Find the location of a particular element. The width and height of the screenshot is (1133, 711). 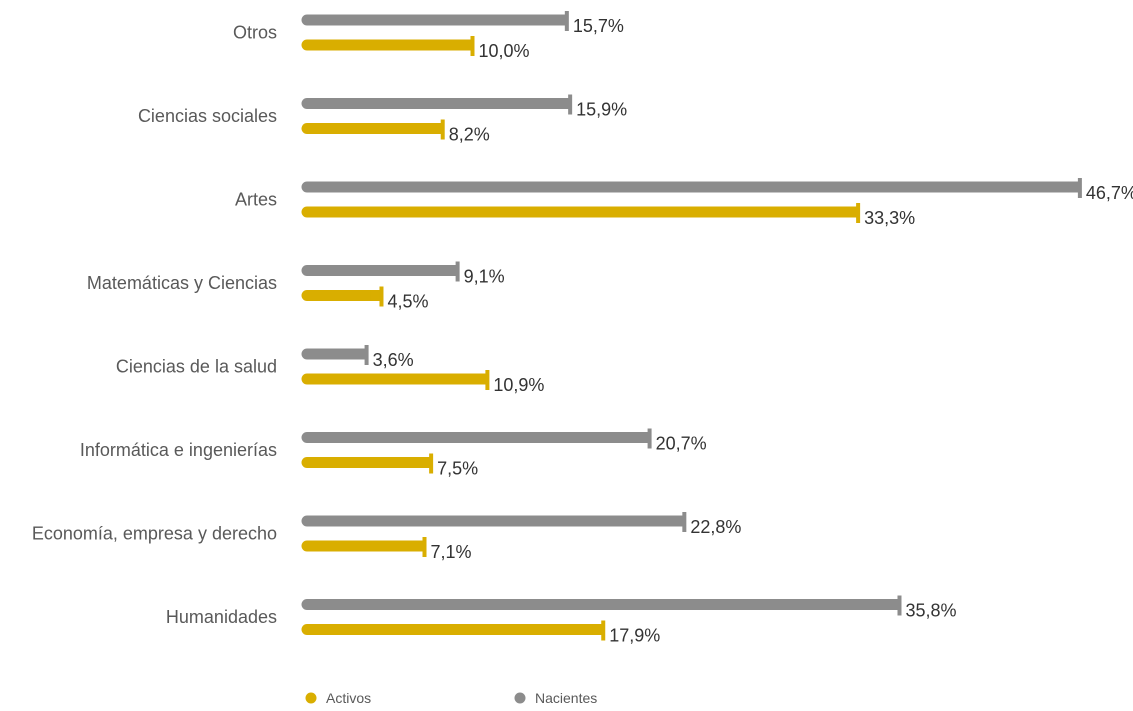

category-label: Artes is located at coordinates (256, 200).